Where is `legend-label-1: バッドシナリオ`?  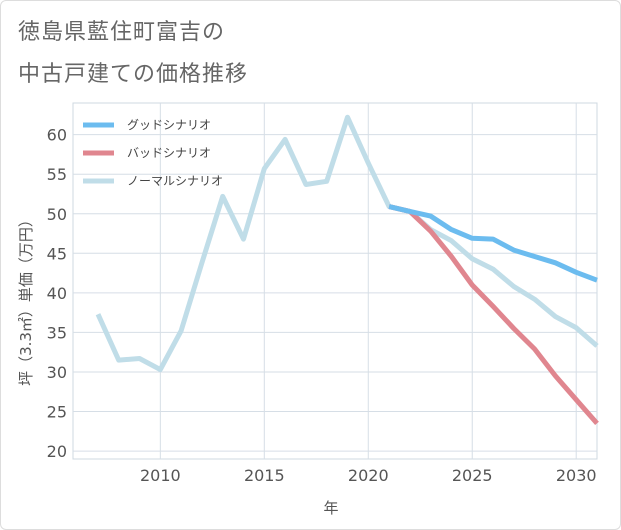
legend-label-1: バッドシナリオ is located at coordinates (169, 153).